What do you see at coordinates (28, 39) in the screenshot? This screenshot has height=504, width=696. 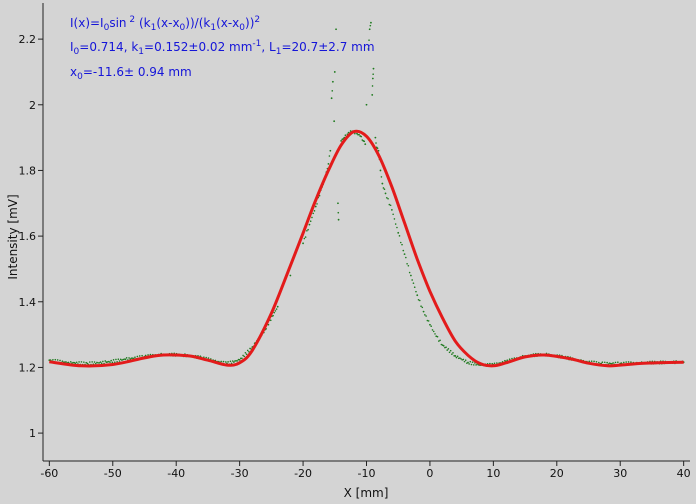 I see `y-tick-label: 2.2` at bounding box center [28, 39].